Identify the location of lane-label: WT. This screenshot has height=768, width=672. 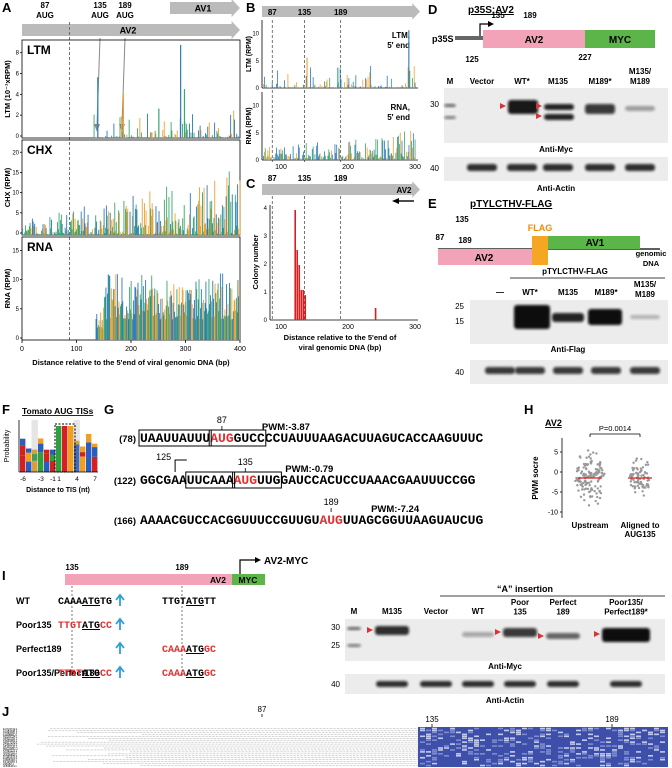
(478, 611).